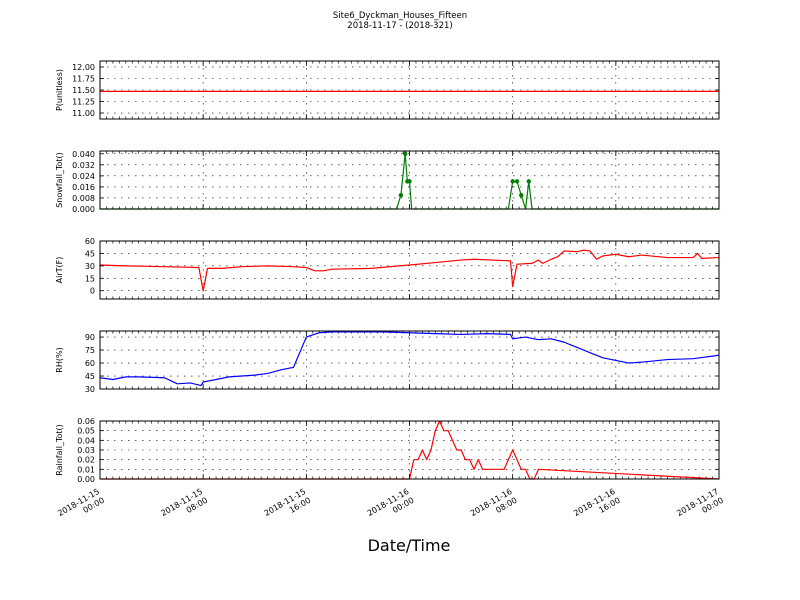 The width and height of the screenshot is (800, 600). What do you see at coordinates (59, 450) in the screenshot?
I see `y-axis-label: Rainfall_Tot()` at bounding box center [59, 450].